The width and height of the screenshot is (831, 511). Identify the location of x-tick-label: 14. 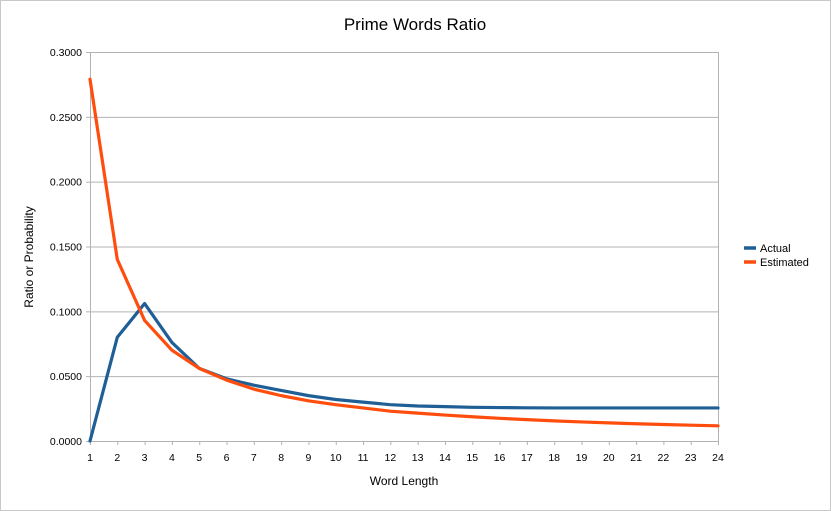
(445, 458).